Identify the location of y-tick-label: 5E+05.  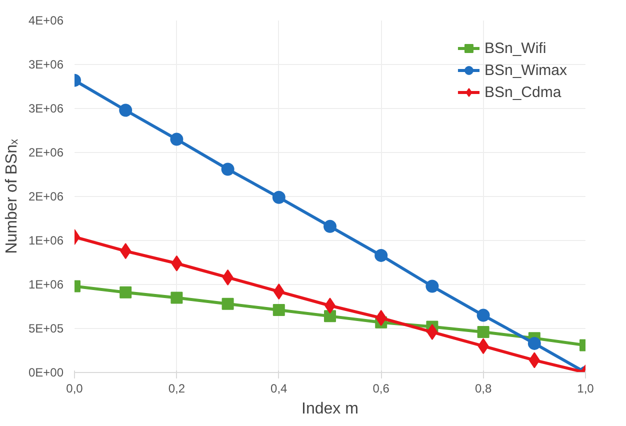
(46, 329).